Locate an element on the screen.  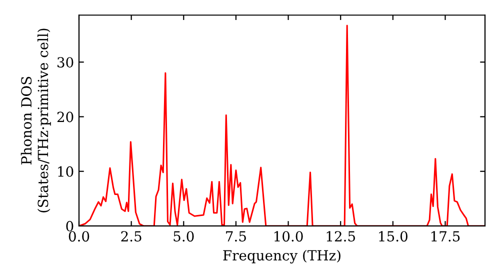
y-tick-label: 20 is located at coordinates (65, 117).